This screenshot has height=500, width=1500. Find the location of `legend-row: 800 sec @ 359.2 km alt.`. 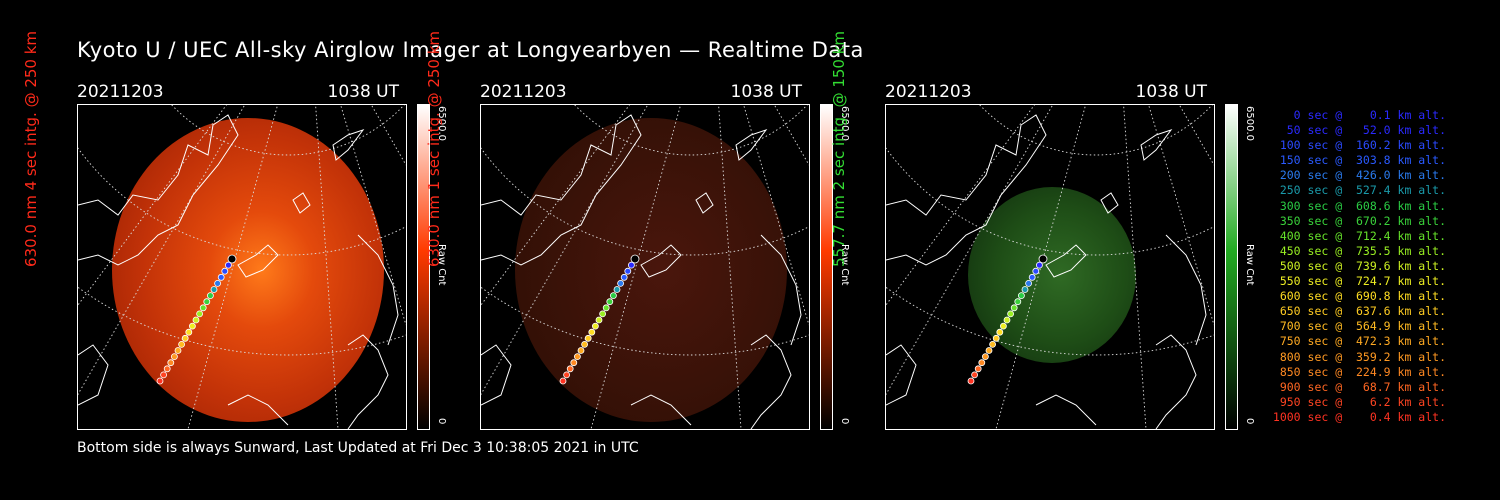

legend-row: 800 sec @ 359.2 km alt. is located at coordinates (1359, 356).